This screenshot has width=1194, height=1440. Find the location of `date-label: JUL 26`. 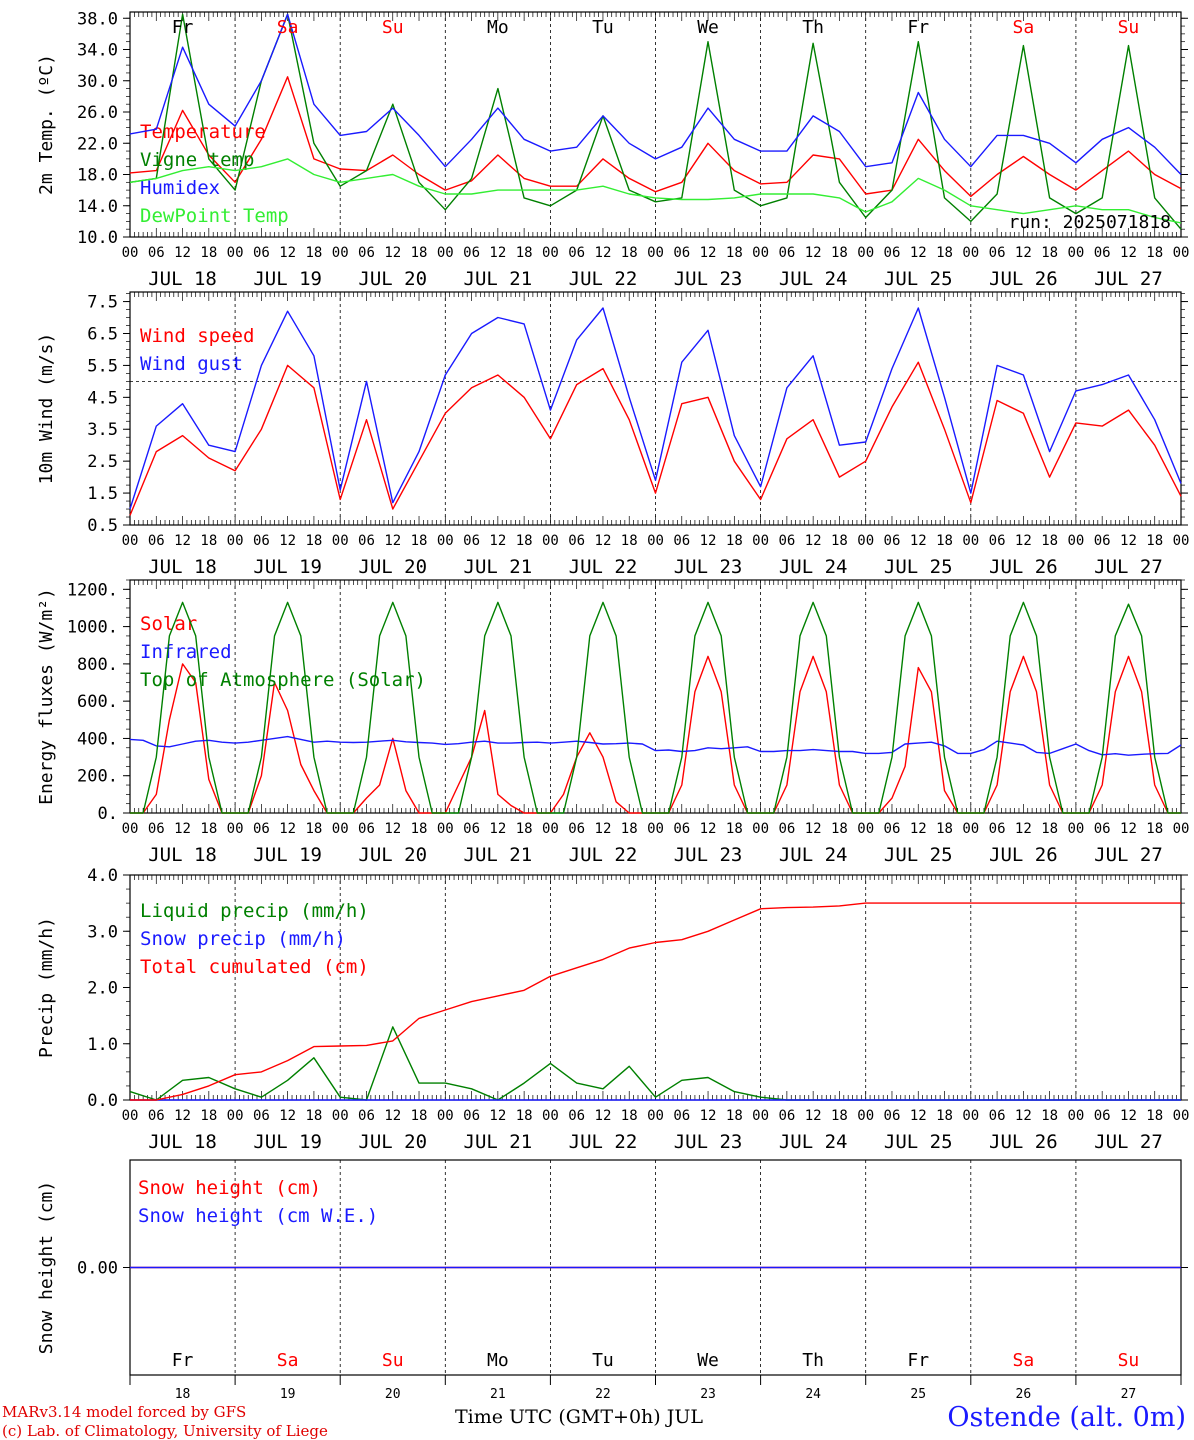

date-label: JUL 26 is located at coordinates (1023, 1142).